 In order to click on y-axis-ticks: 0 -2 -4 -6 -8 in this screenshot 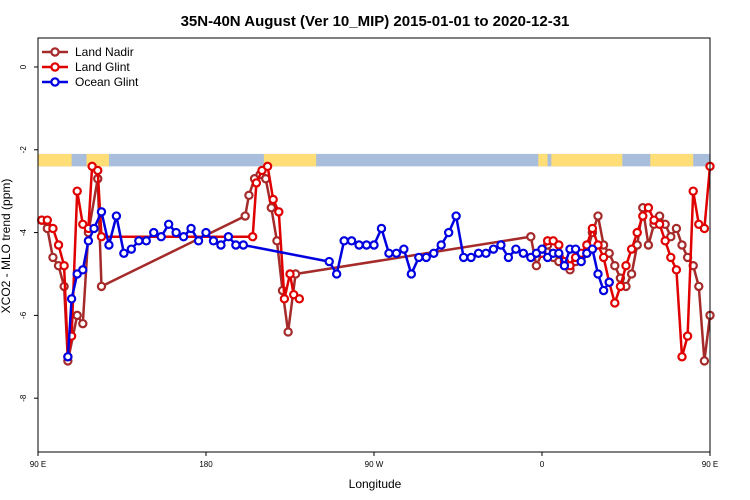, I will do `click(28, 233)`.